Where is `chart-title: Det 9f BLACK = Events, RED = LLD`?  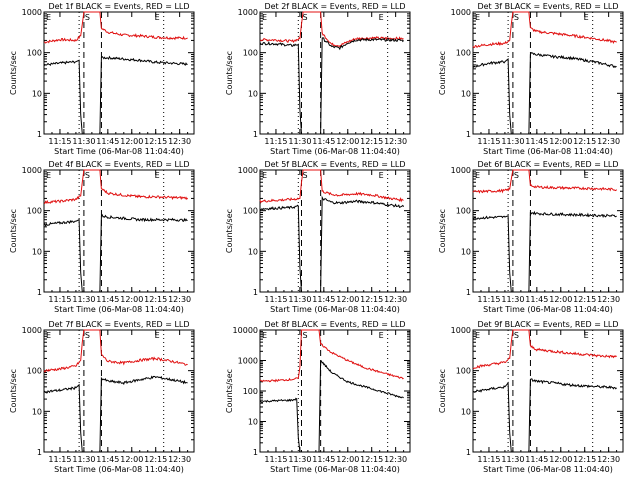
chart-title: Det 9f BLACK = Events, RED = LLD is located at coordinates (547, 324).